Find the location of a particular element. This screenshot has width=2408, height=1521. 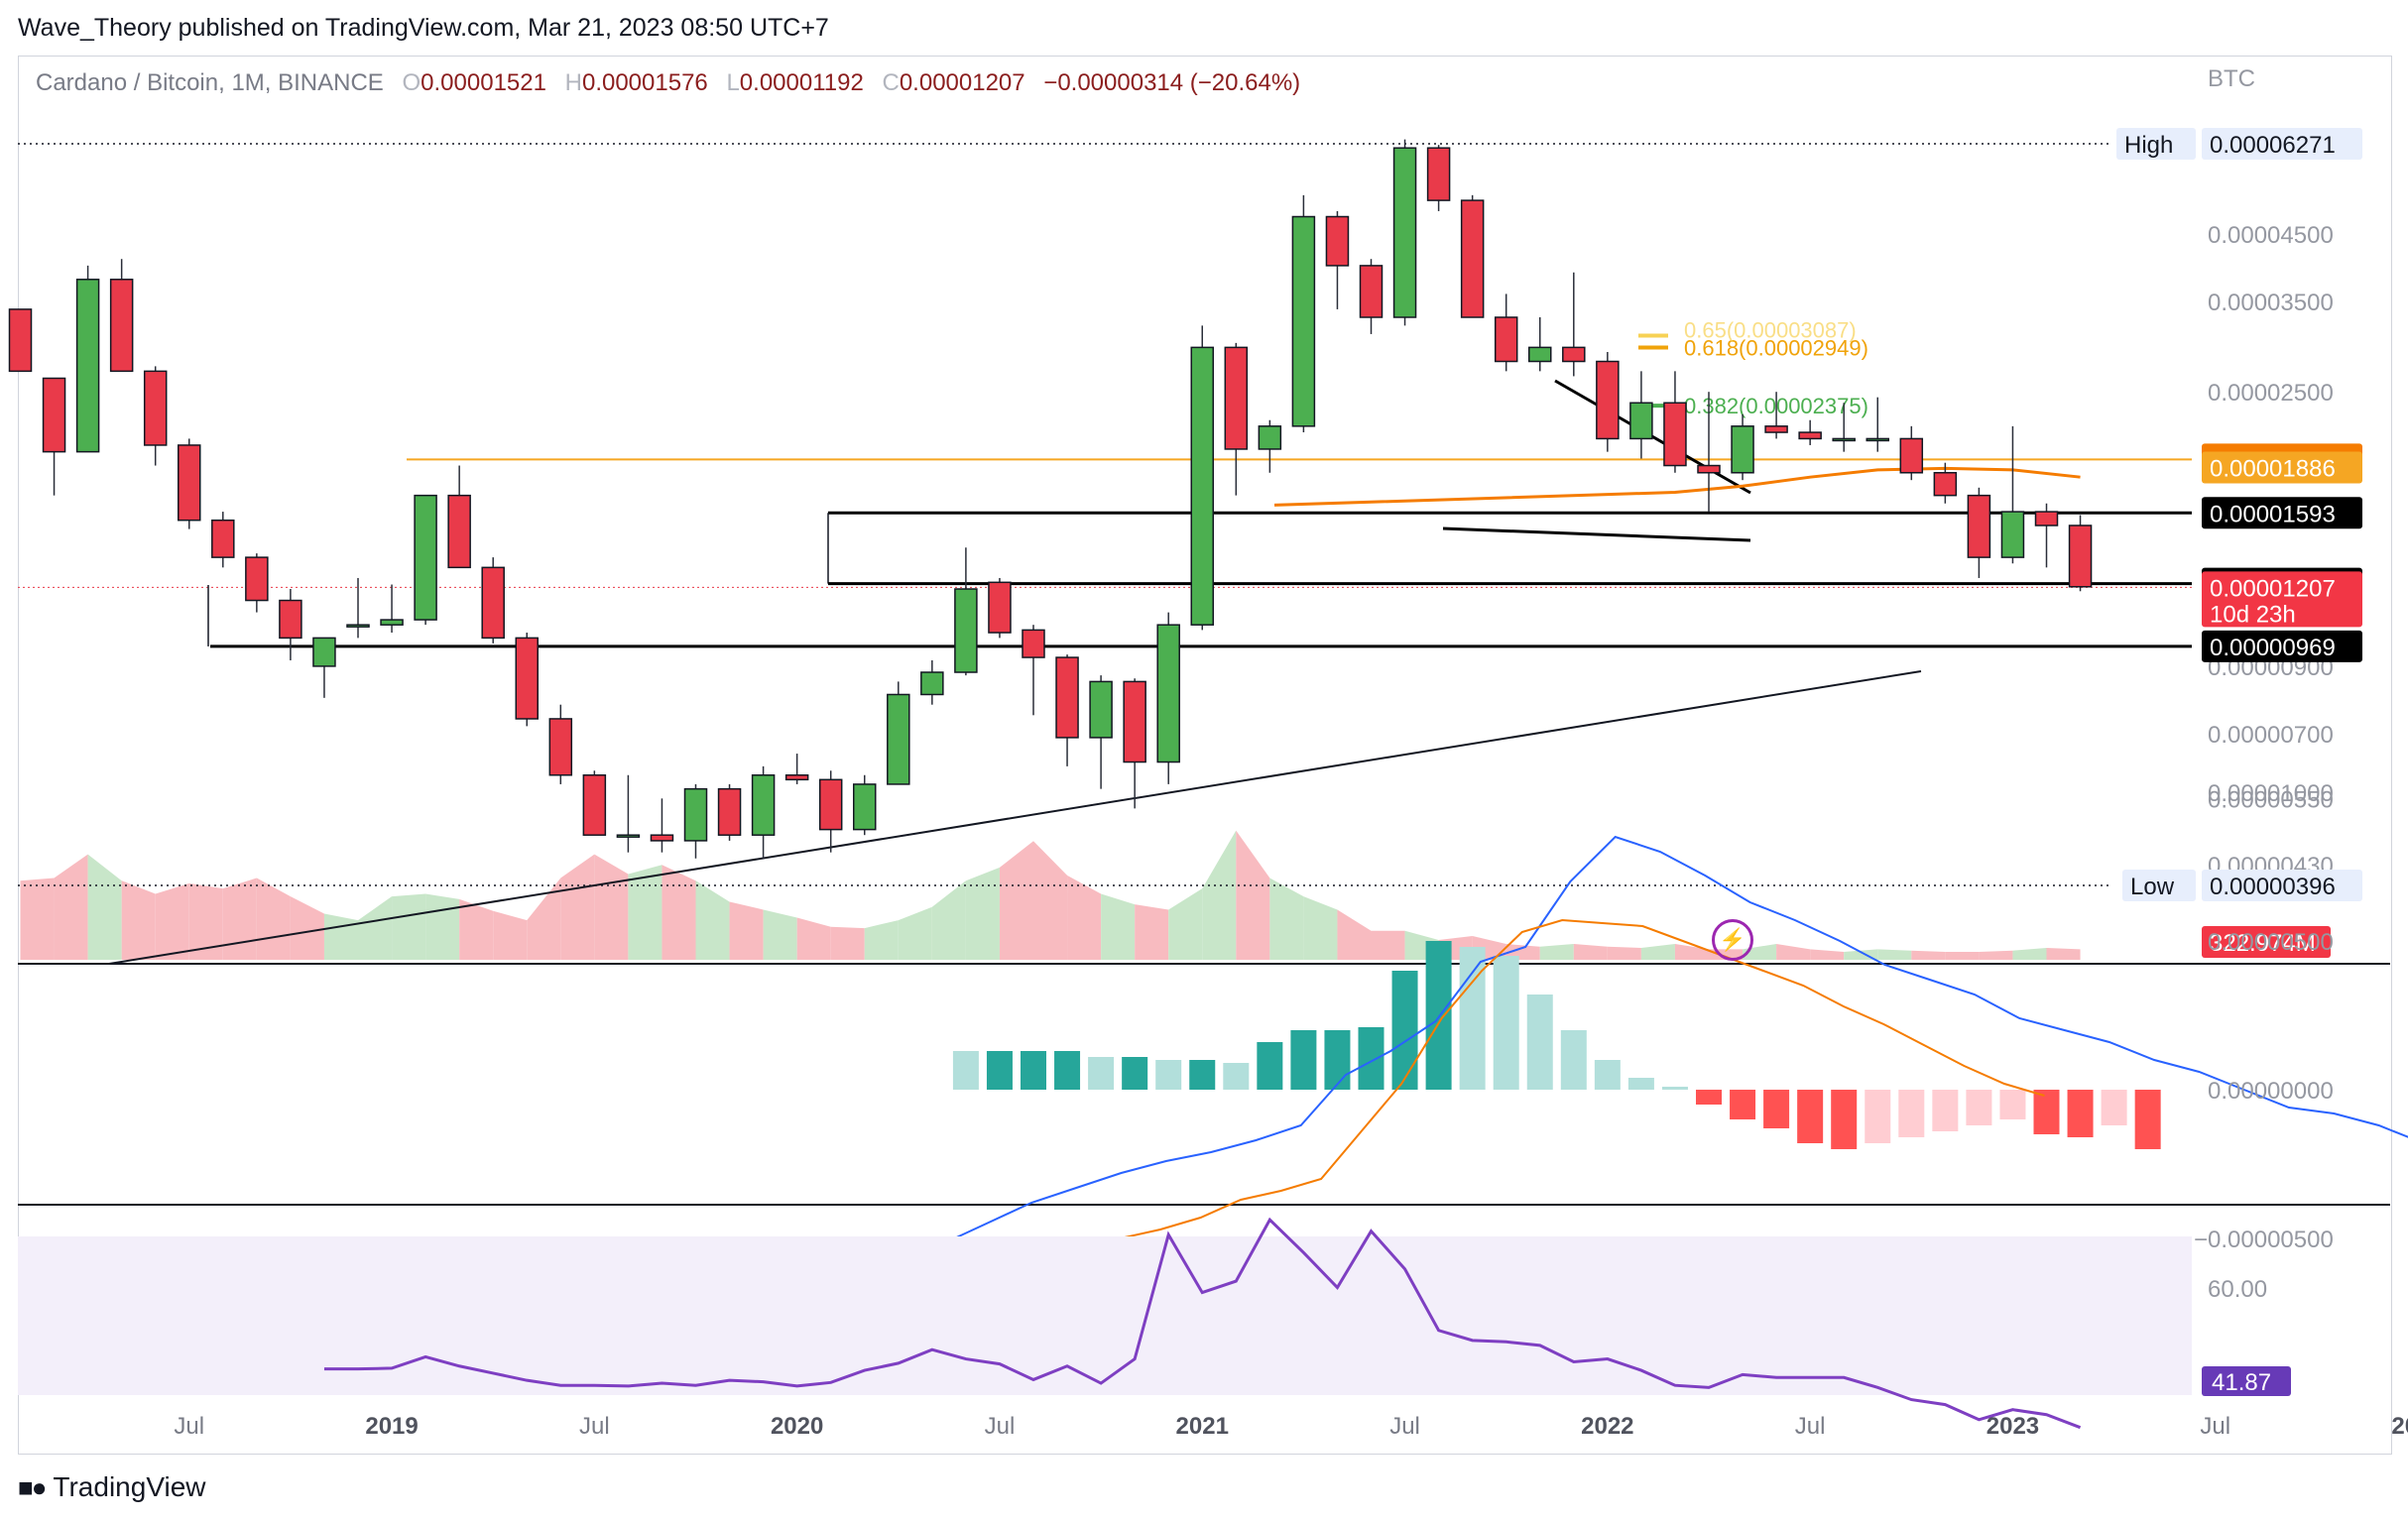

rsi-tick-label: 60.00 is located at coordinates (2237, 1289).